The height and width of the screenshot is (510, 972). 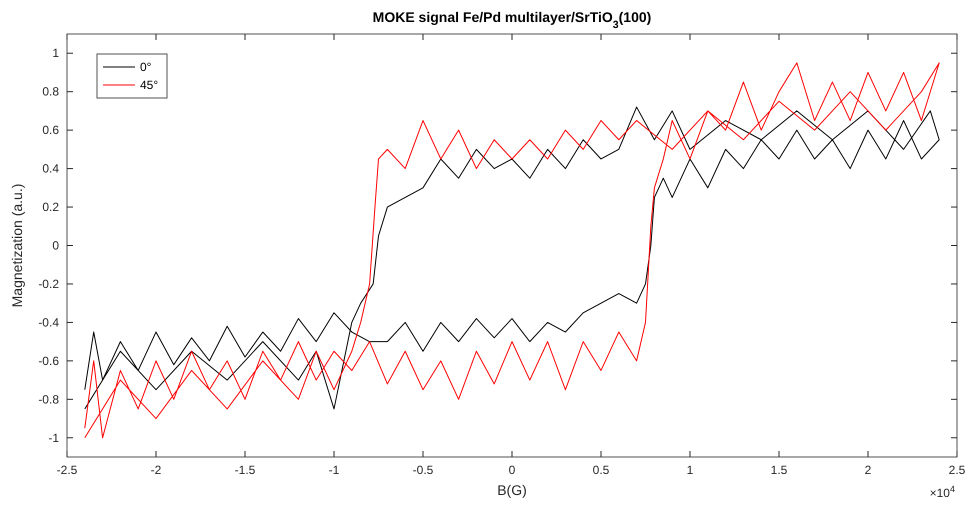 What do you see at coordinates (779, 470) in the screenshot?
I see `x-tick-label: 1.5` at bounding box center [779, 470].